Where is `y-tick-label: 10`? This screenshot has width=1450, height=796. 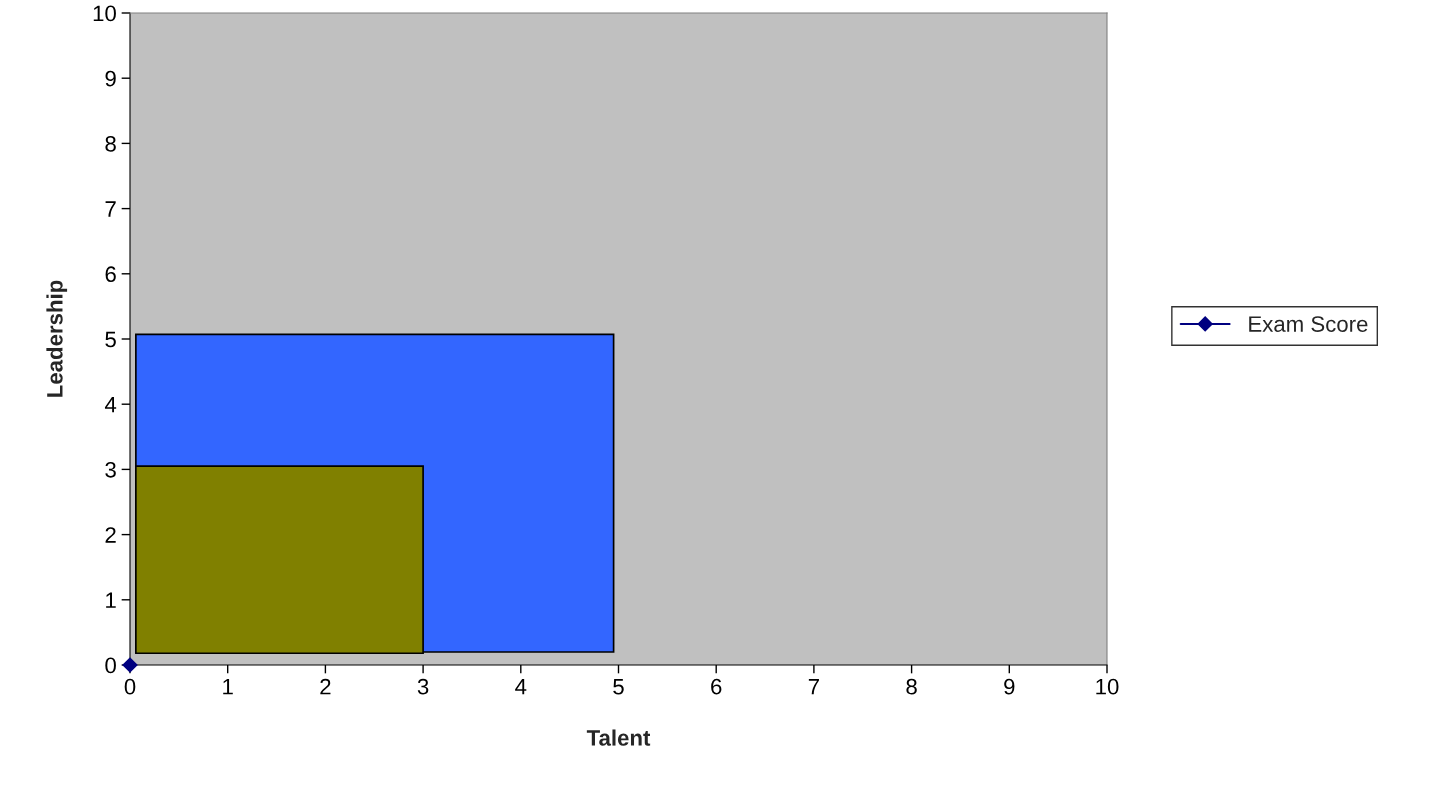 y-tick-label: 10 is located at coordinates (104, 13).